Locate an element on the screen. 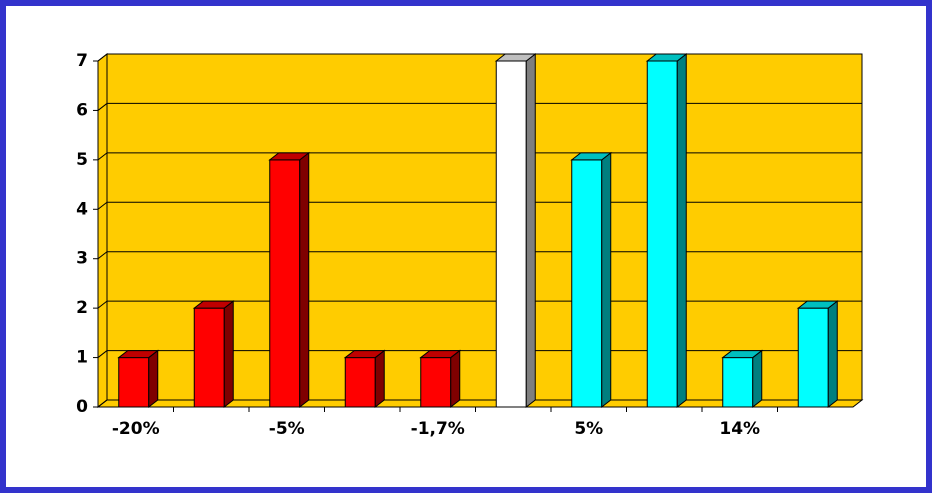  y-tick-label: 3 is located at coordinates (82, 259).